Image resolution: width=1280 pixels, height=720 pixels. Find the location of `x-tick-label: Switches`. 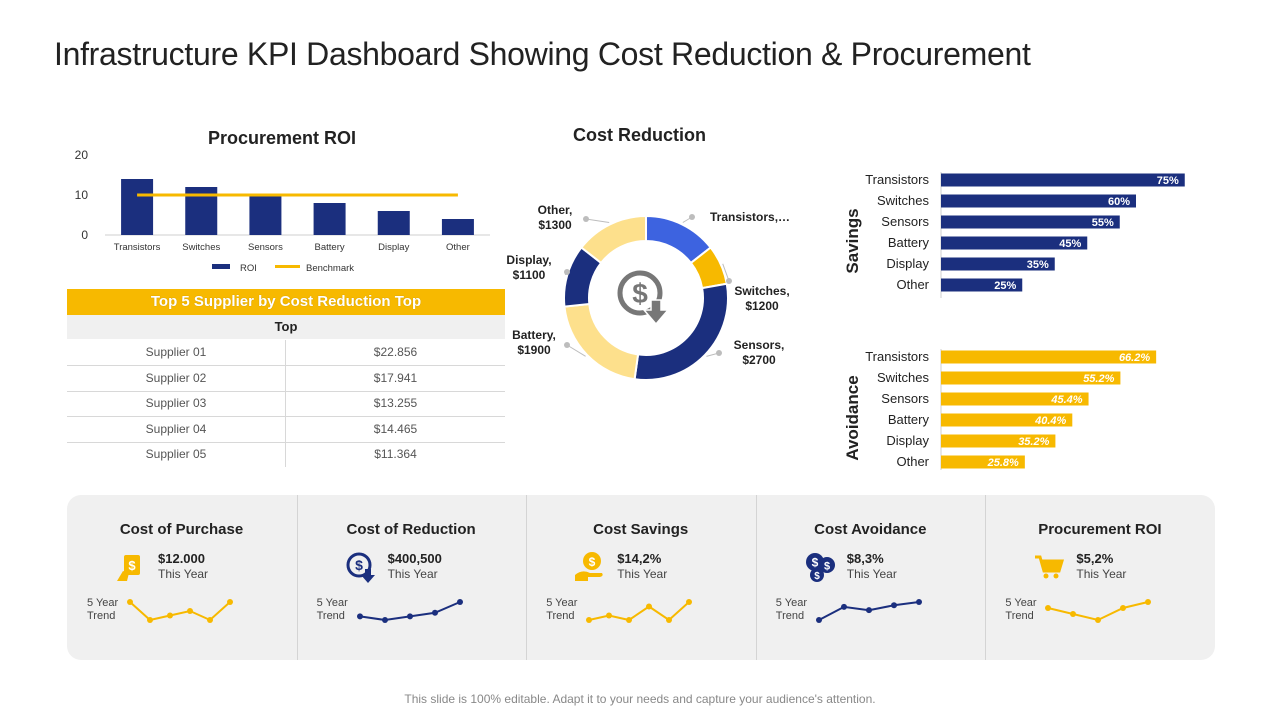

x-tick-label: Switches is located at coordinates (201, 247).